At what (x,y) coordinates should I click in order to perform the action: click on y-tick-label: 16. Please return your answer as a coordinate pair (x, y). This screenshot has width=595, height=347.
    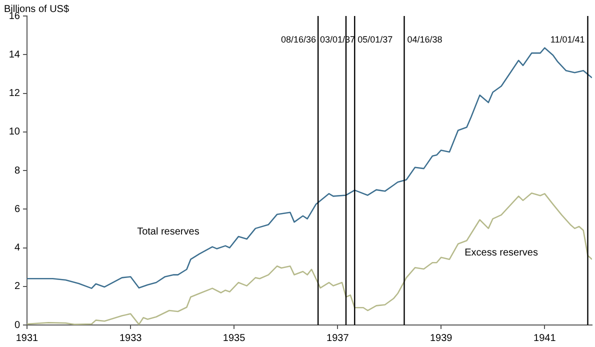
    Looking at the image, I should click on (14, 16).